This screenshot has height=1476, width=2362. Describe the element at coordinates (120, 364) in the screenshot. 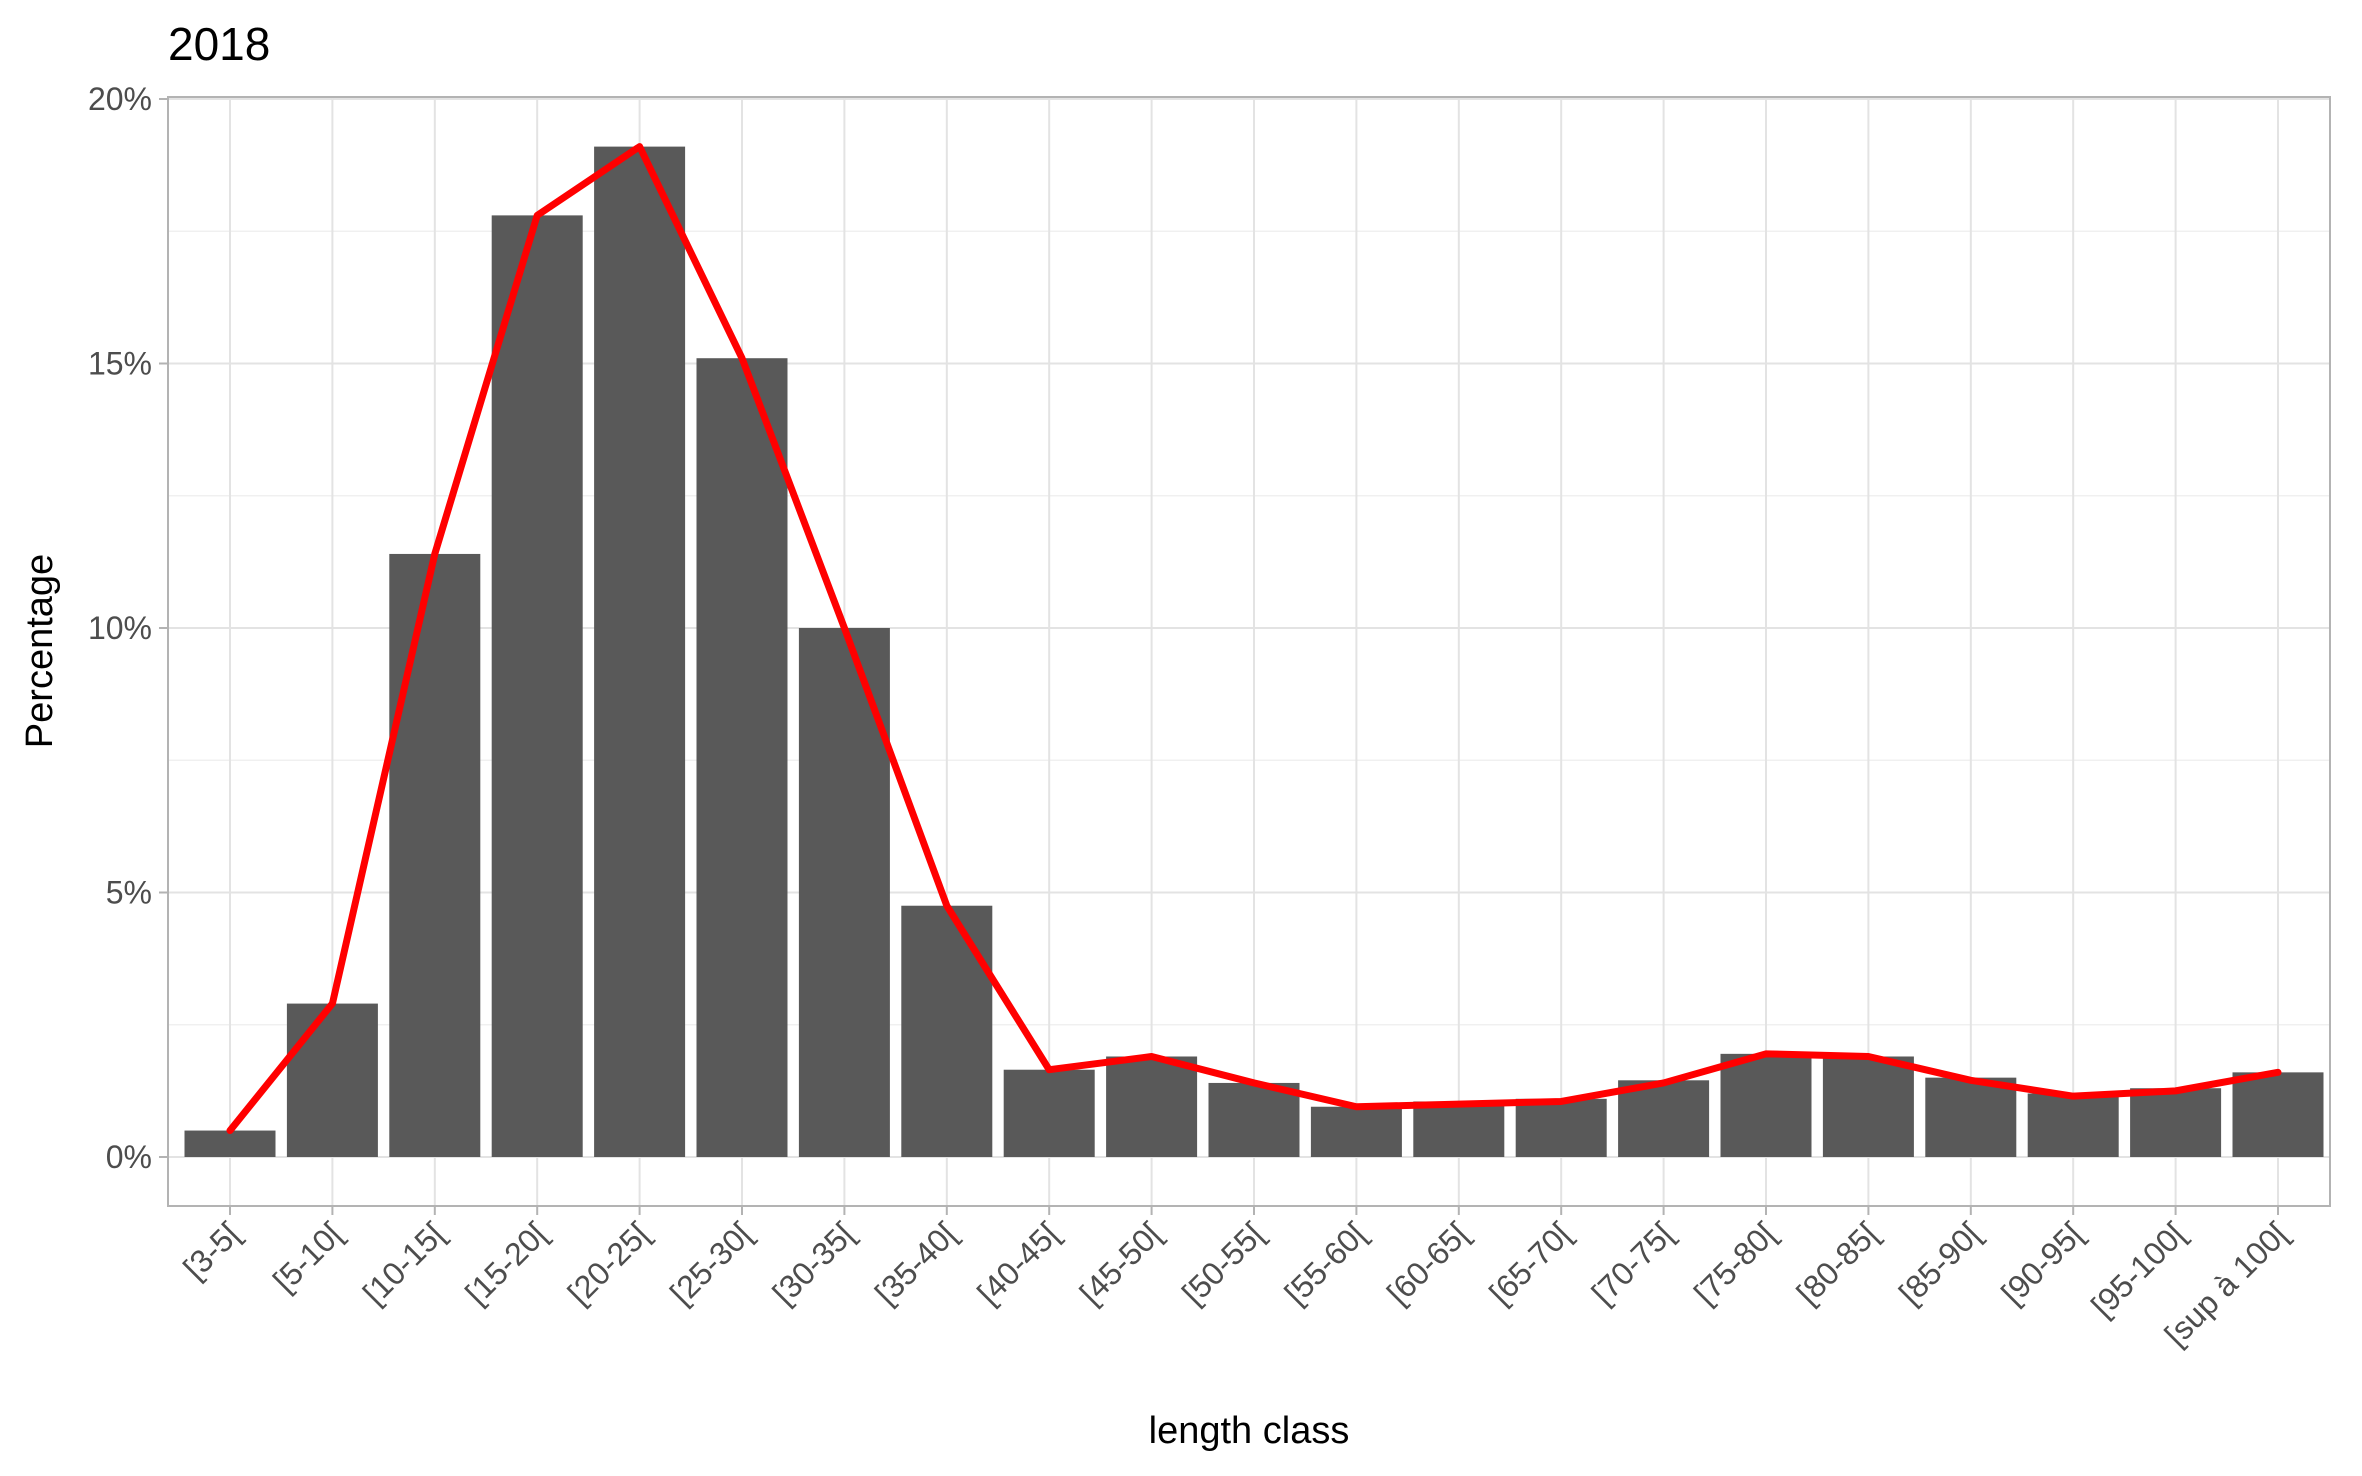

I see `y-tick-label: 15%` at that location.